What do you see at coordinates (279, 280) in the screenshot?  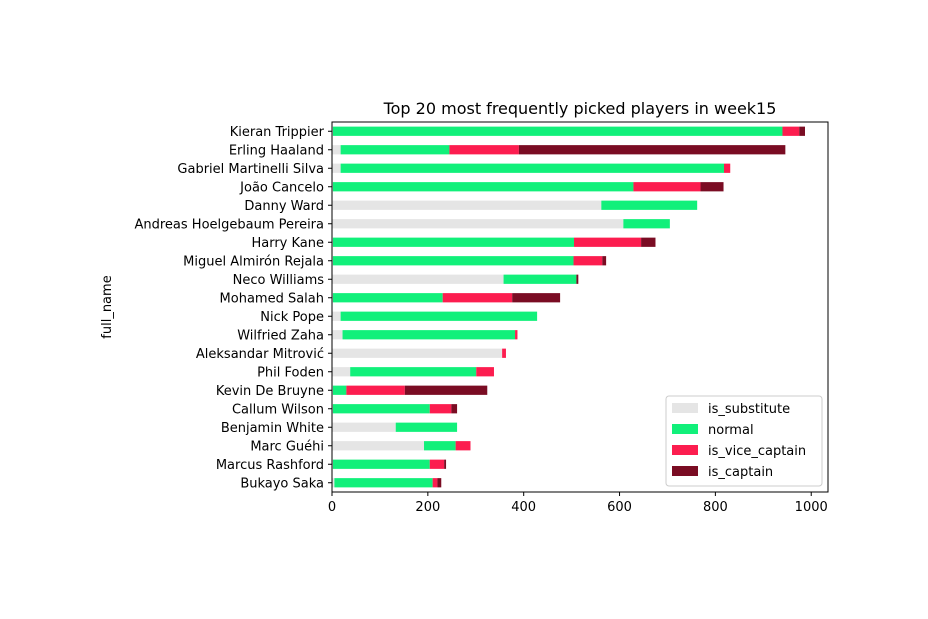 I see `y-tick-label: Neco Williams` at bounding box center [279, 280].